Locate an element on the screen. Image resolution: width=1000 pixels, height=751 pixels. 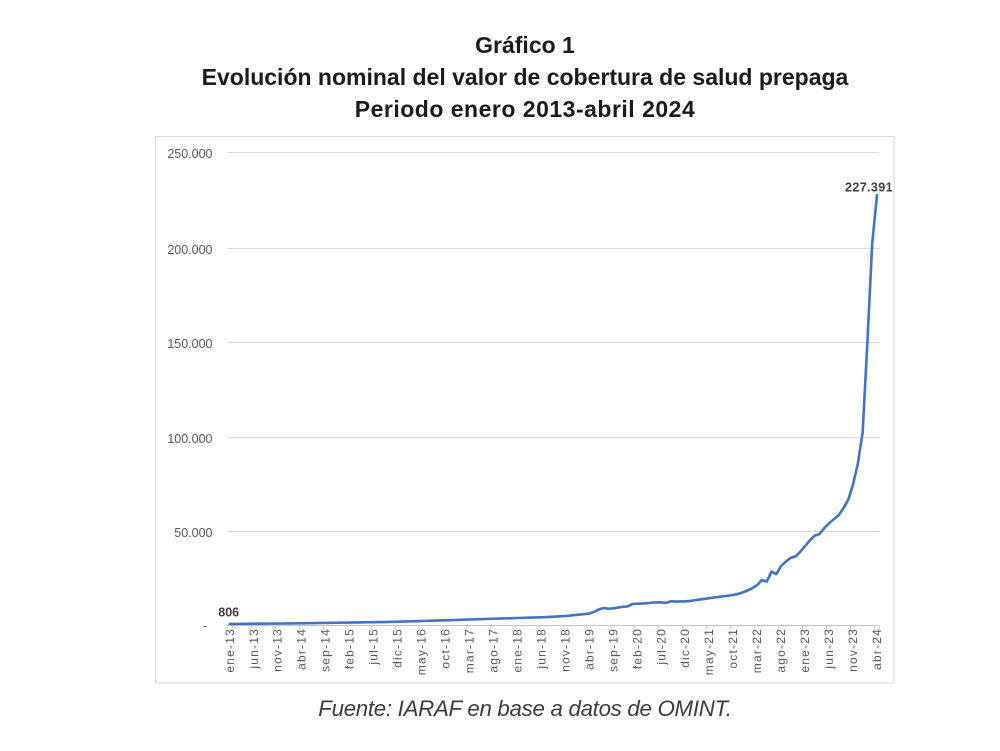
svg-text: 50.000 is located at coordinates (193, 533).